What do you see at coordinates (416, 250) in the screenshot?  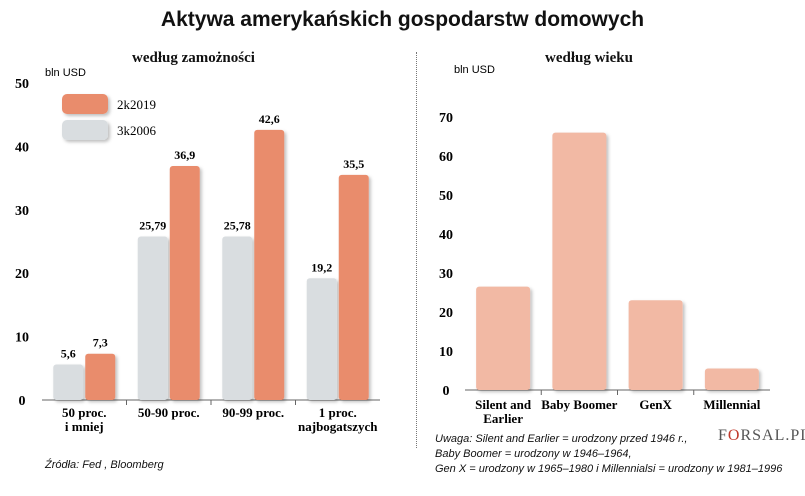 I see `panel-divider` at bounding box center [416, 250].